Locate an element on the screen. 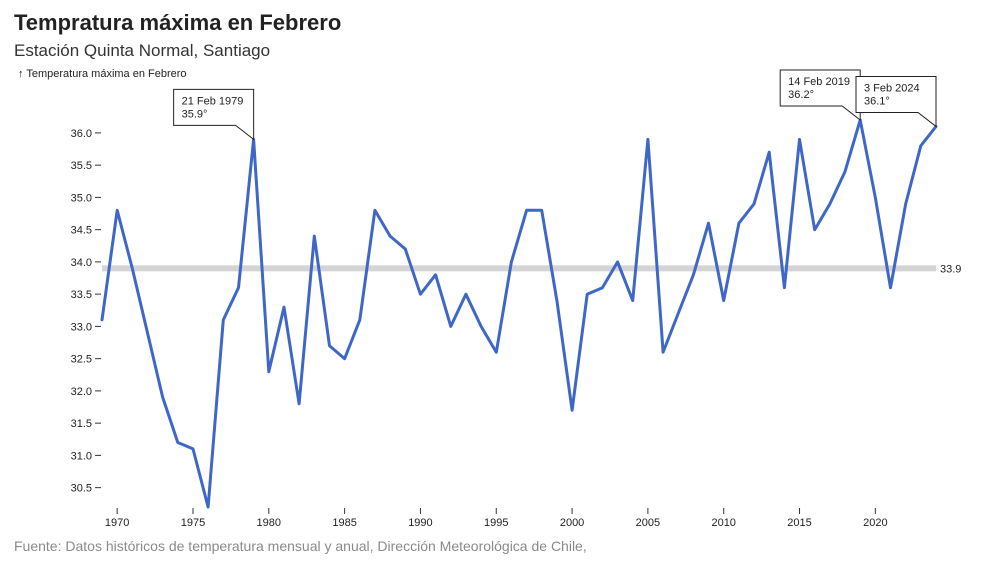 This screenshot has height=565, width=1000. x-tick-label: 2000 is located at coordinates (572, 523).